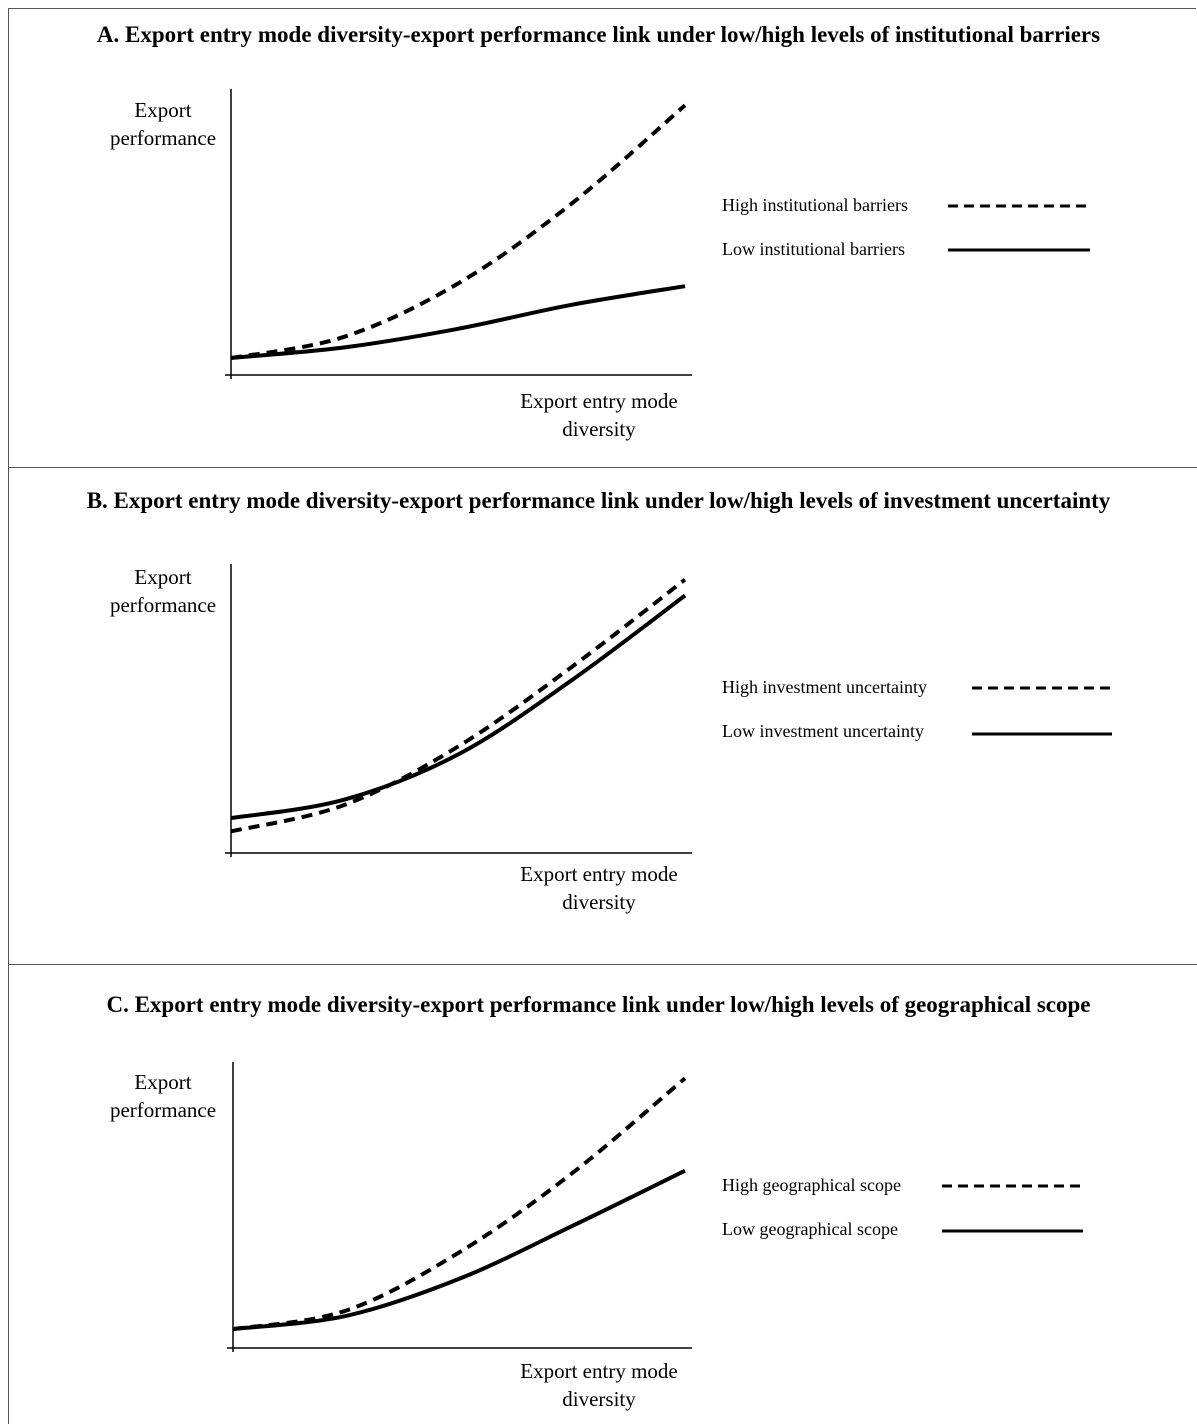 Image resolution: width=1197 pixels, height=1425 pixels. Describe the element at coordinates (823, 731) in the screenshot. I see `legend-label-low: Low investment uncertainty` at that location.